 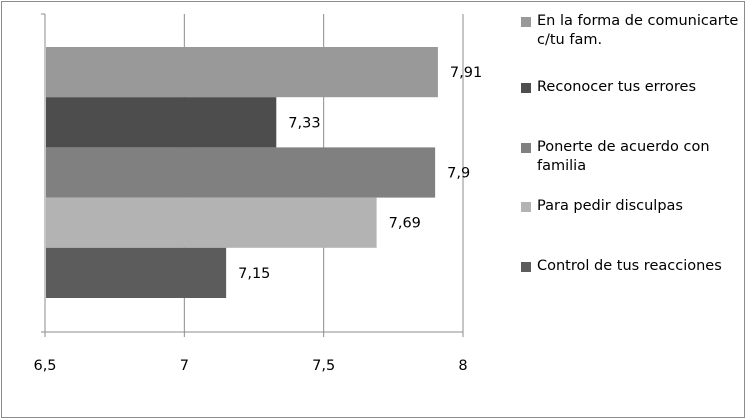 I want to click on data-label: 7,9, so click(x=458, y=174).